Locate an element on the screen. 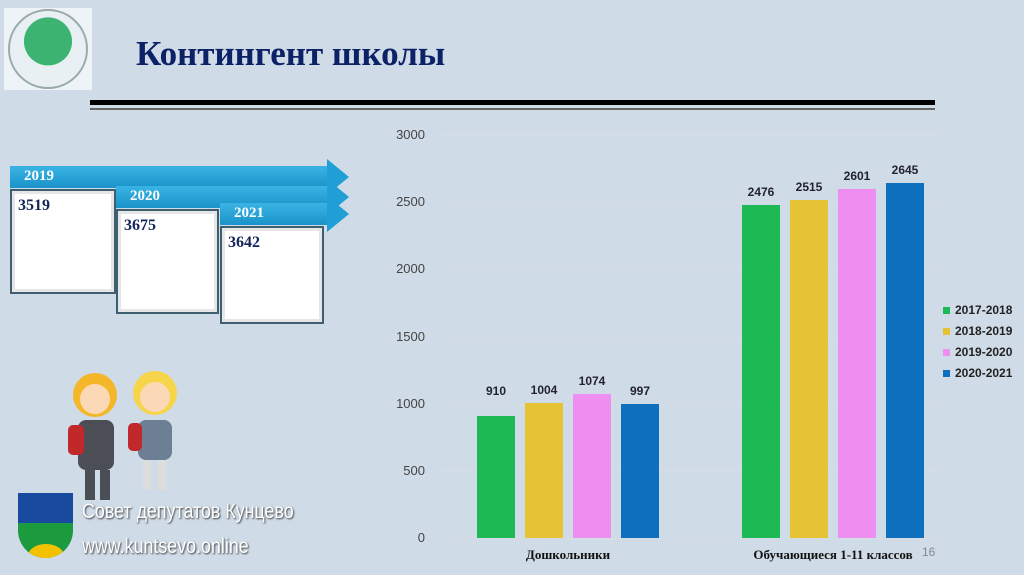  x-category-label: Дошкольники is located at coordinates (568, 554).